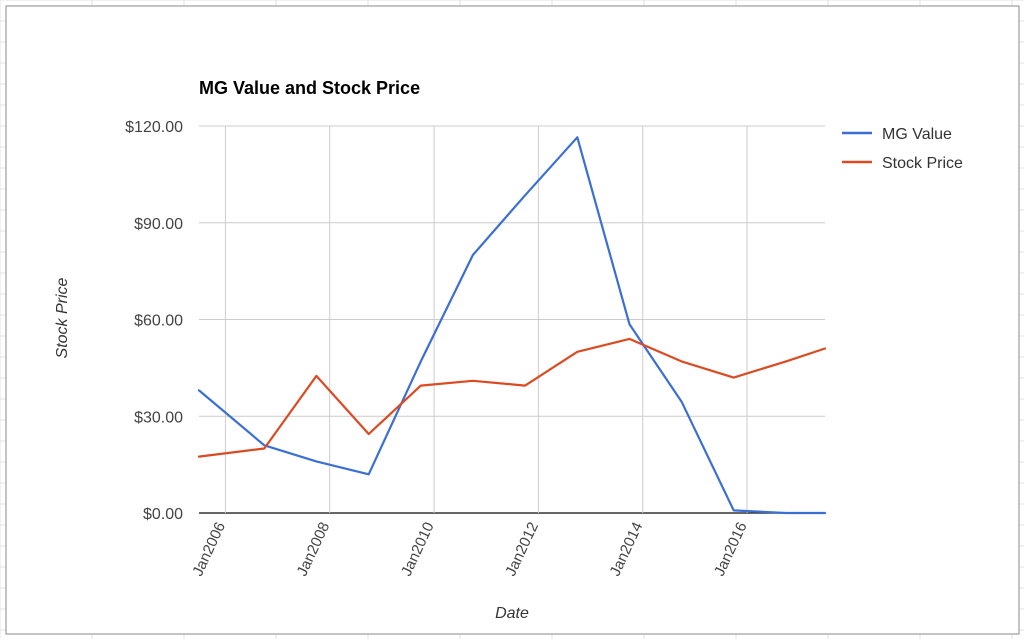  Describe the element at coordinates (512, 613) in the screenshot. I see `x-axis-title: Date` at that location.